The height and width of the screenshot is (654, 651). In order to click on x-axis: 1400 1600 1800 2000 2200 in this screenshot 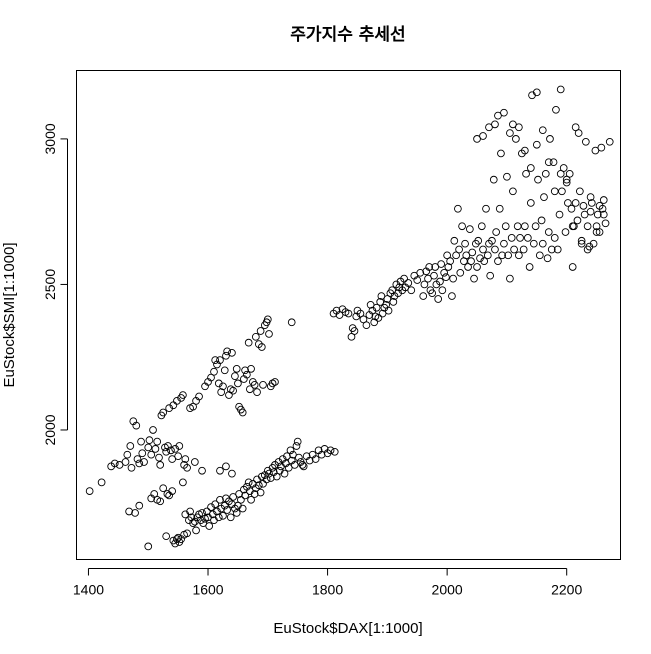, I will do `click(327, 583)`.